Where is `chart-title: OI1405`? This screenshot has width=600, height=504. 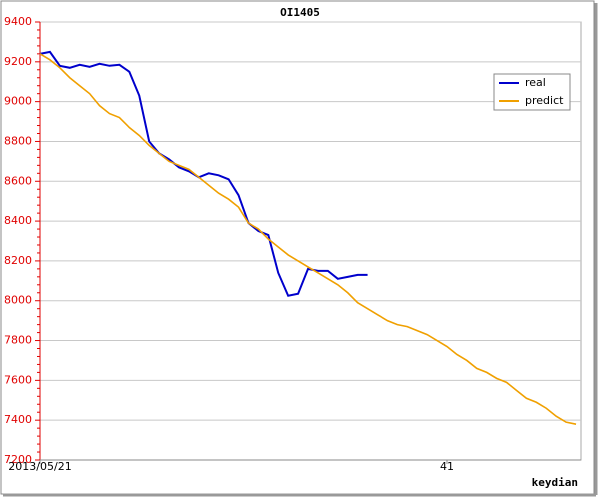 chart-title: OI1405 is located at coordinates (300, 12).